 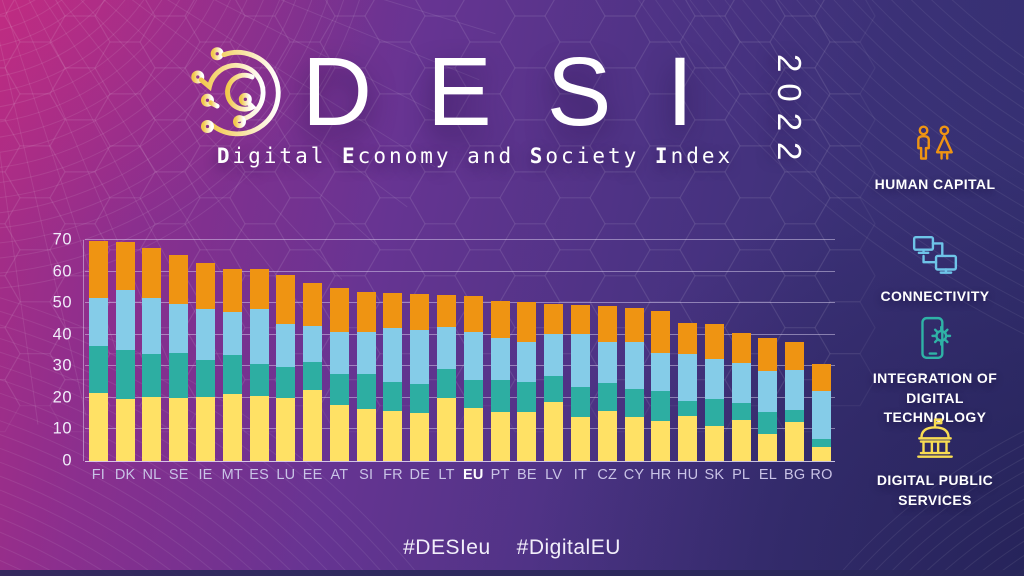 I want to click on x-label-DE: DE, so click(x=420, y=475).